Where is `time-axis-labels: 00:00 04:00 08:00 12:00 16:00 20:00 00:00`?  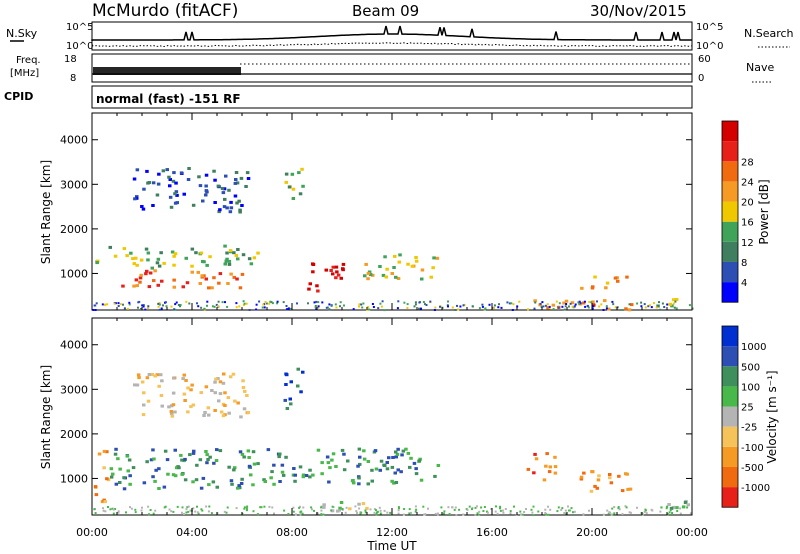 time-axis-labels: 00:00 04:00 08:00 12:00 16:00 20:00 00:00 is located at coordinates (392, 532).